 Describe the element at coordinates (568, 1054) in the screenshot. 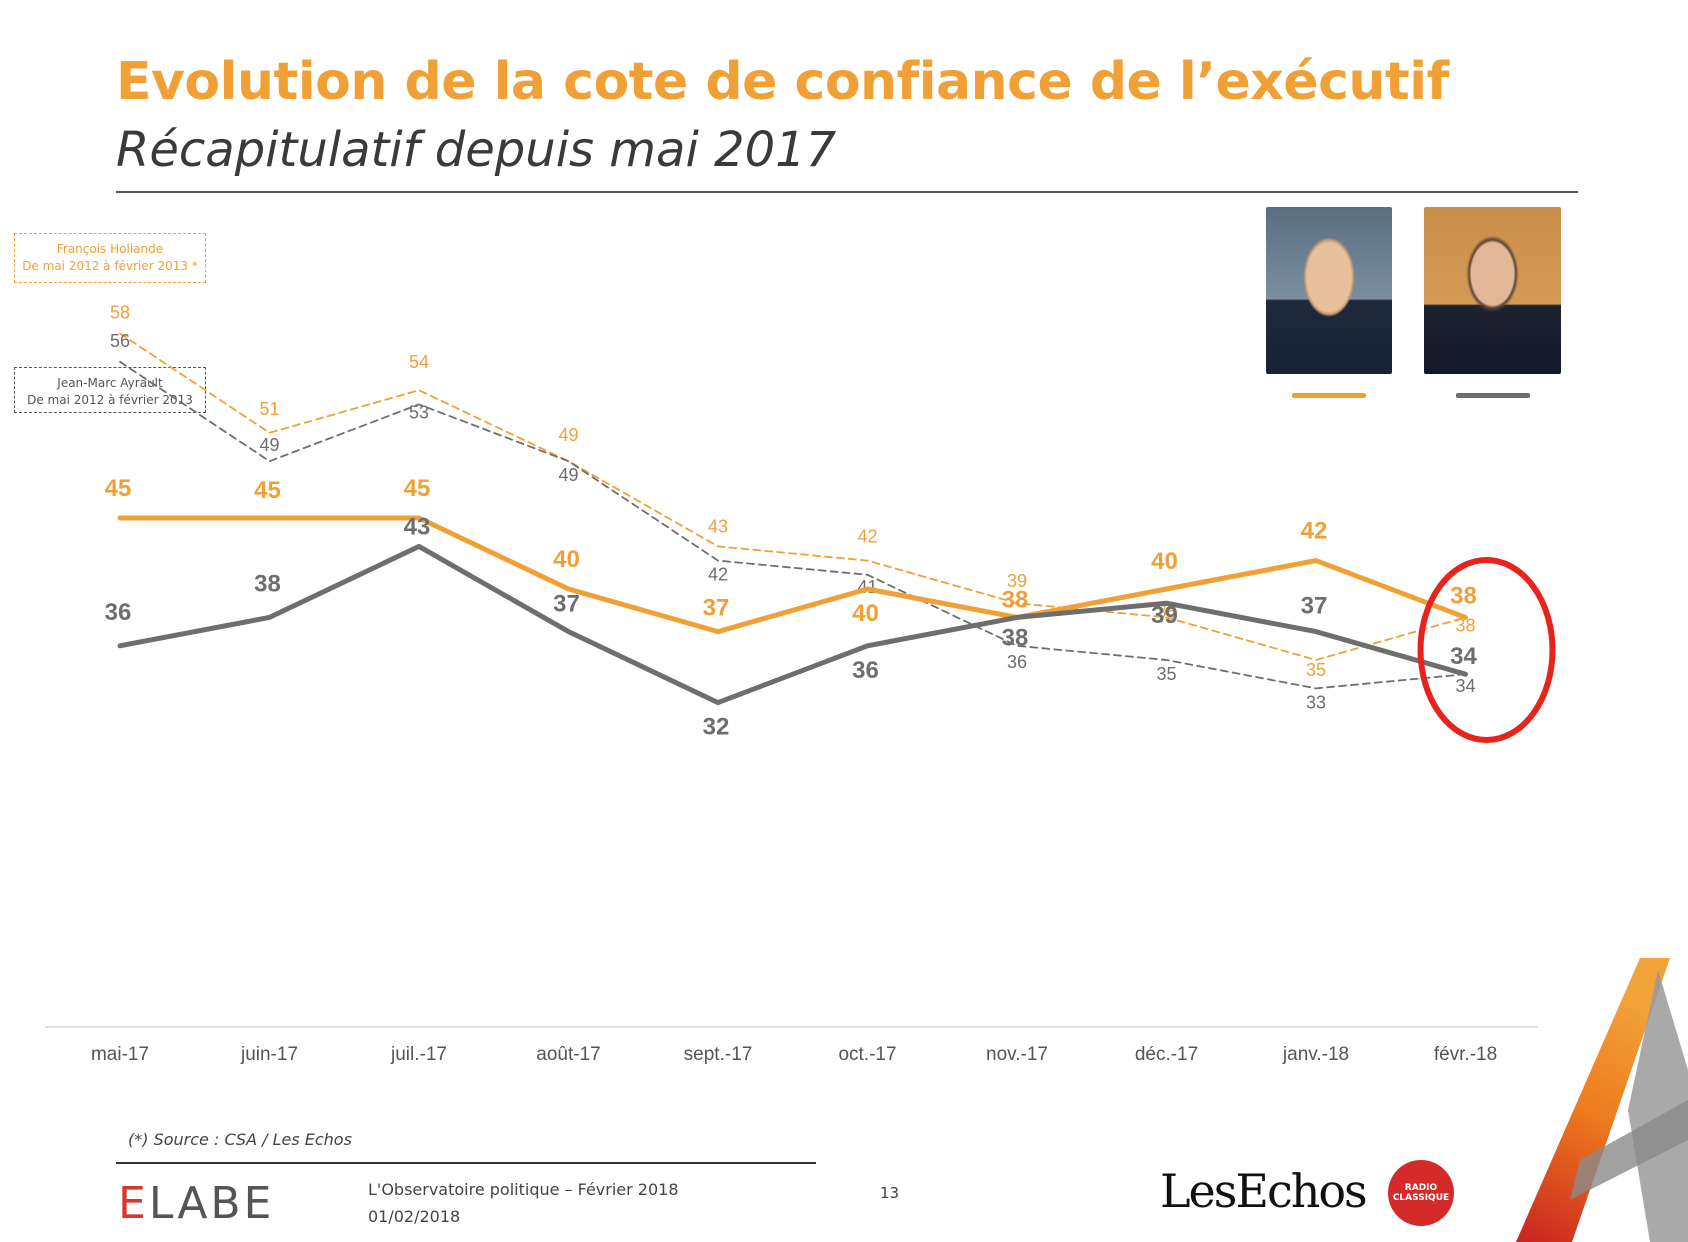

I see `x-tick-label: août-17` at that location.